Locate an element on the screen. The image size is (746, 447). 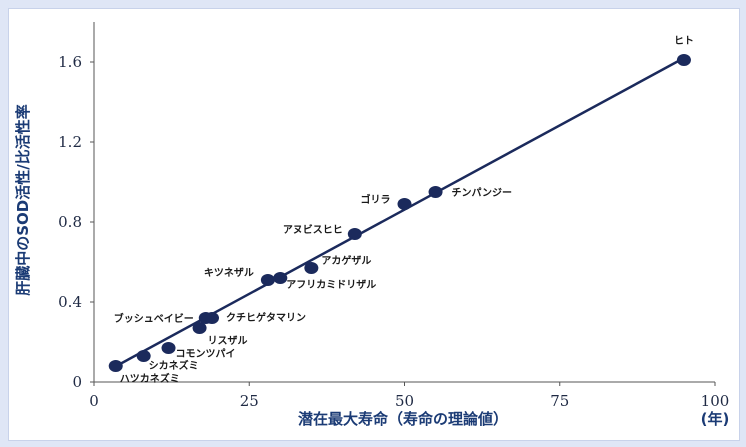
x-tick-label: 50 is located at coordinates (404, 401).